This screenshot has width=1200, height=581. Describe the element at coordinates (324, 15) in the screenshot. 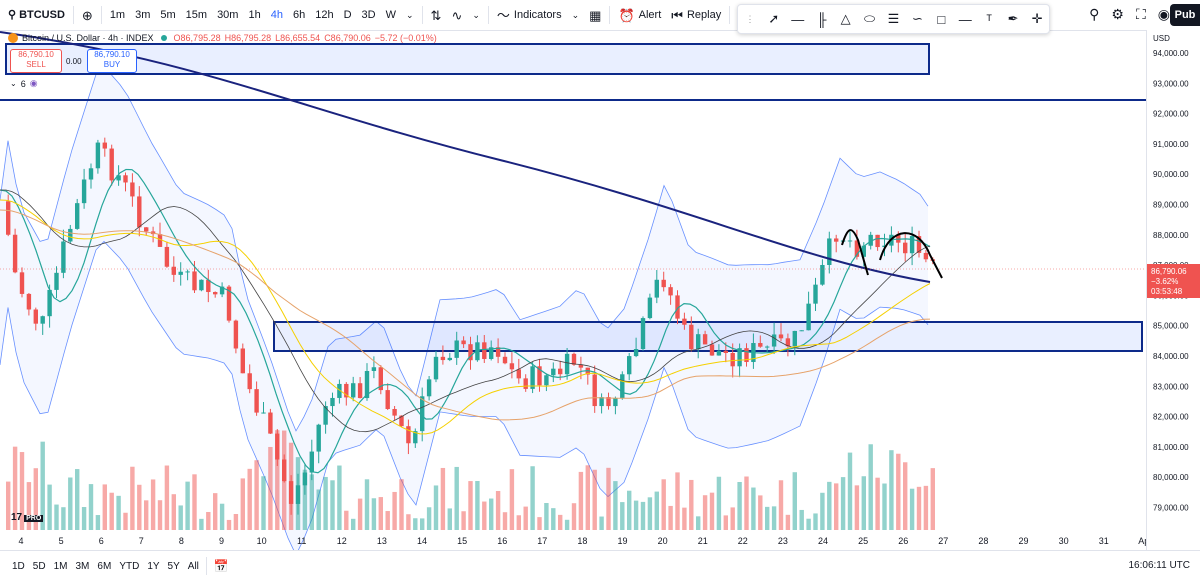

I see `interval-12h: 12h` at that location.